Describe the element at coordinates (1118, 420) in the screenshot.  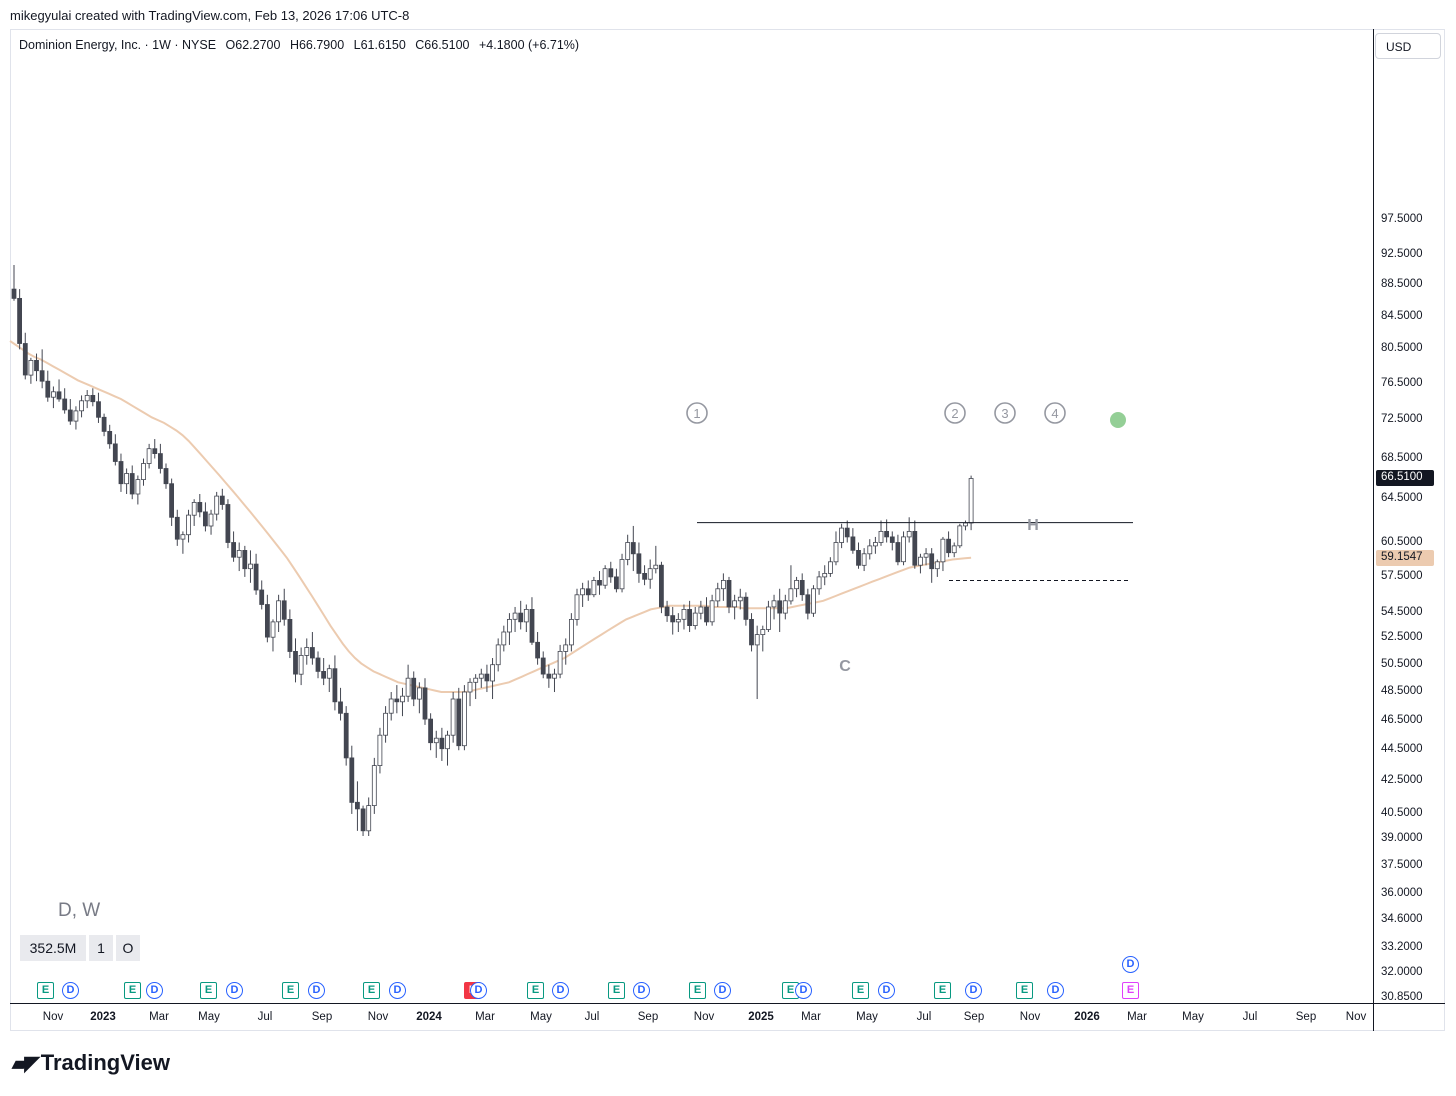
I see `breakout-marker` at that location.